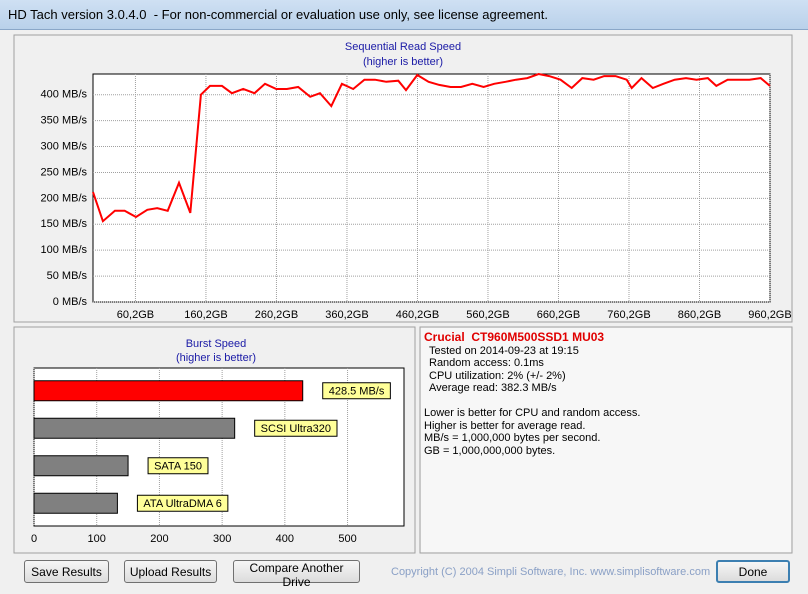 This screenshot has width=808, height=594. What do you see at coordinates (486, 363) in the screenshot?
I see `info-line: Random access: 0.1ms` at bounding box center [486, 363].